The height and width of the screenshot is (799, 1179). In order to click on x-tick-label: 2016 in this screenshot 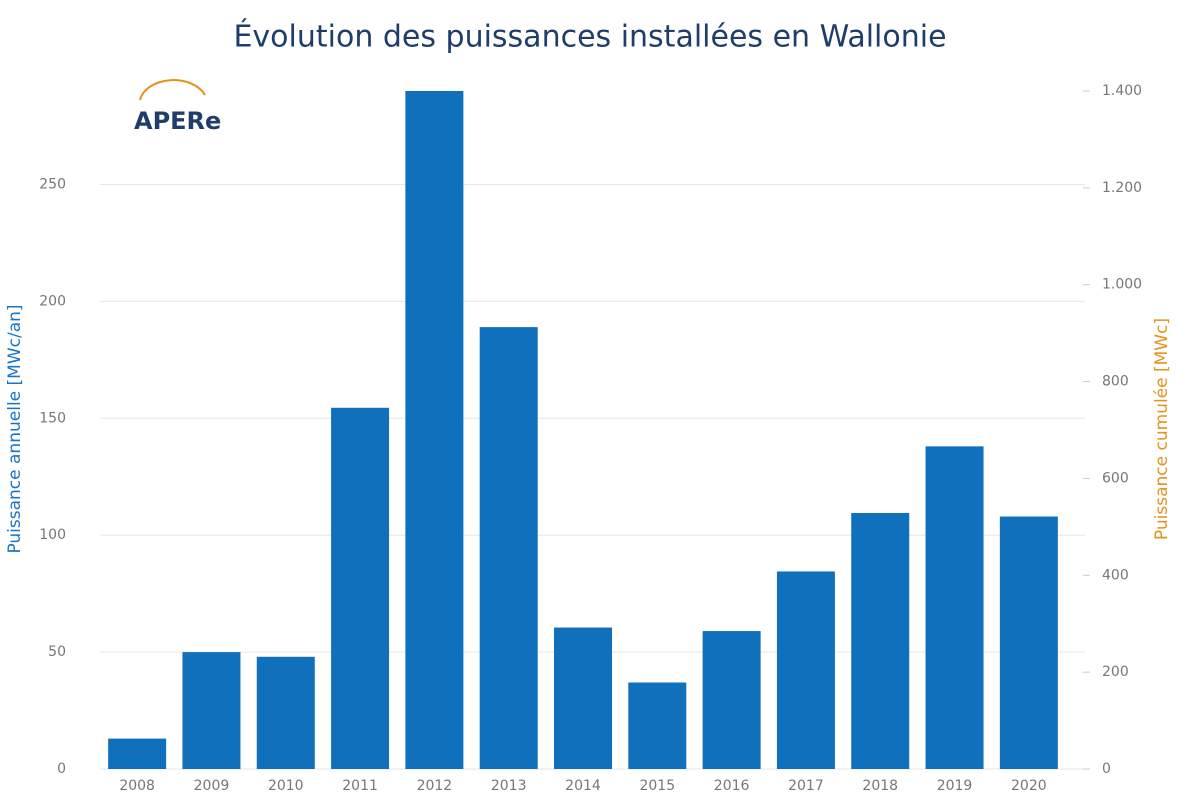, I will do `click(732, 786)`.